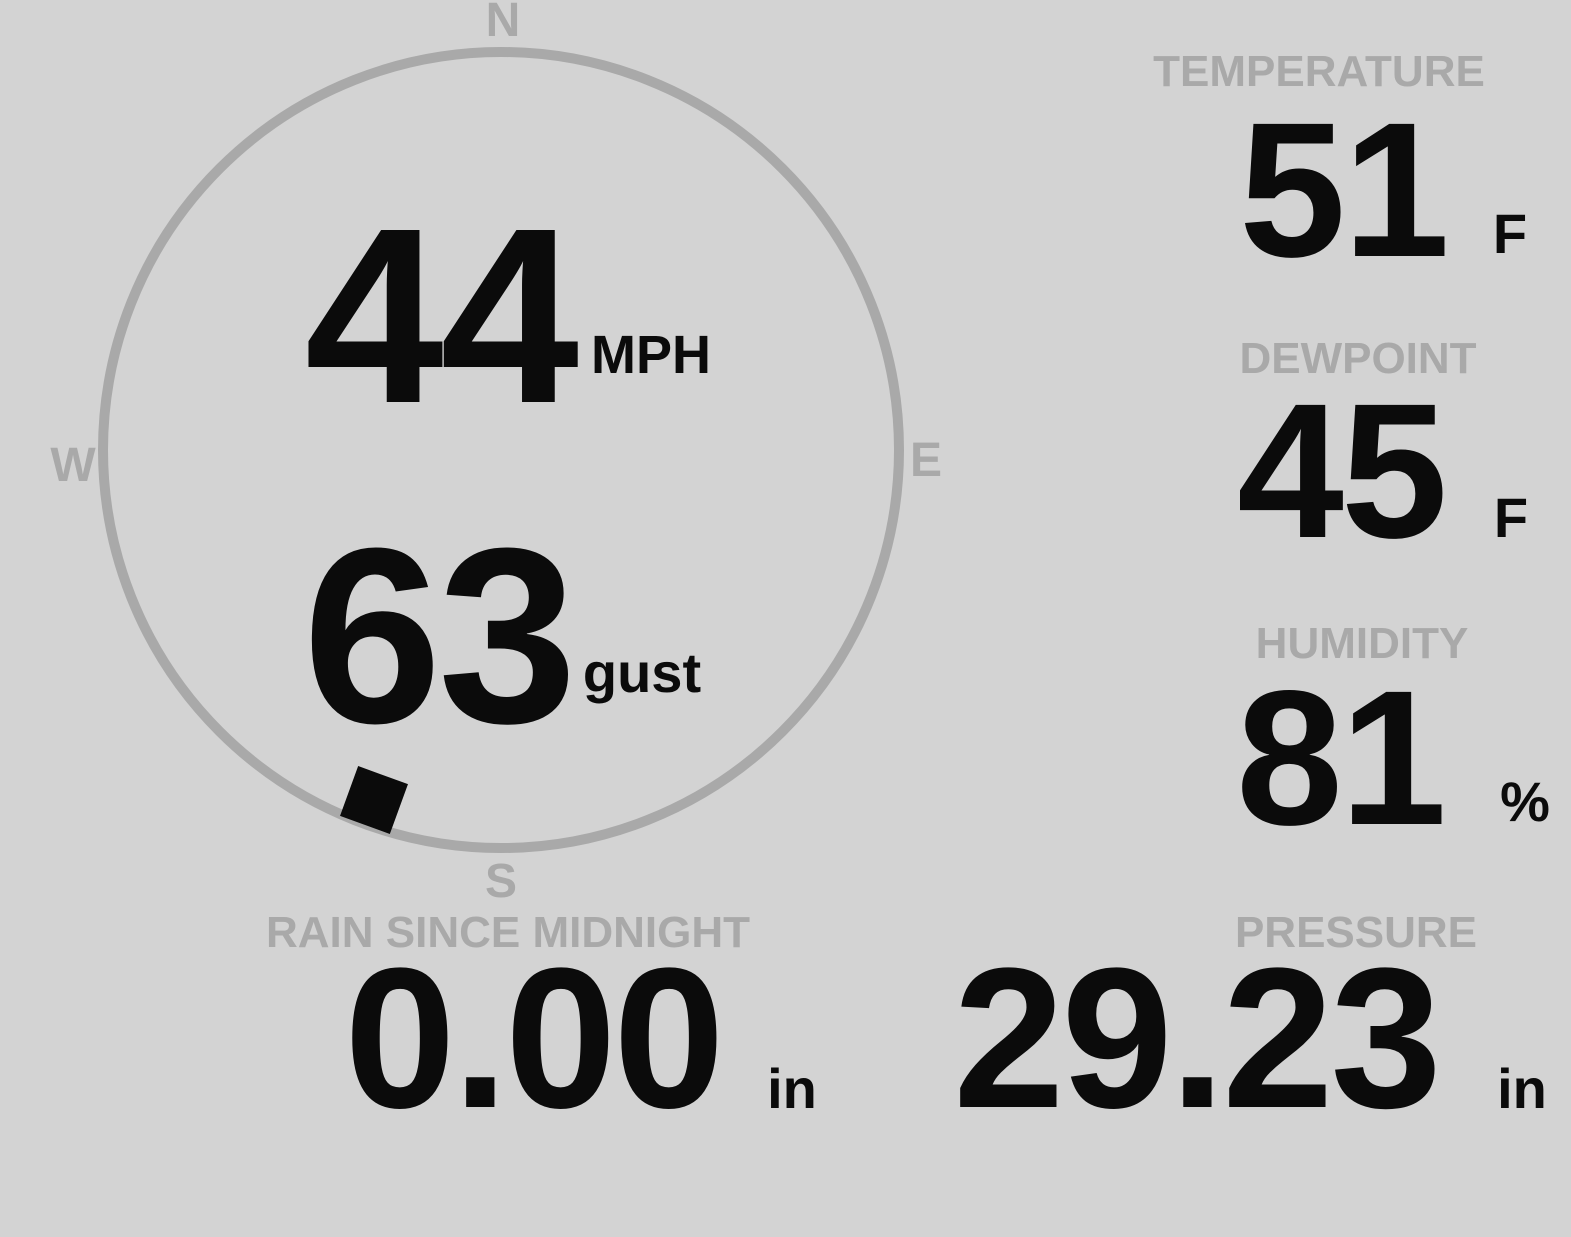  What do you see at coordinates (792, 1088) in the screenshot?
I see `rain-unit: in` at bounding box center [792, 1088].